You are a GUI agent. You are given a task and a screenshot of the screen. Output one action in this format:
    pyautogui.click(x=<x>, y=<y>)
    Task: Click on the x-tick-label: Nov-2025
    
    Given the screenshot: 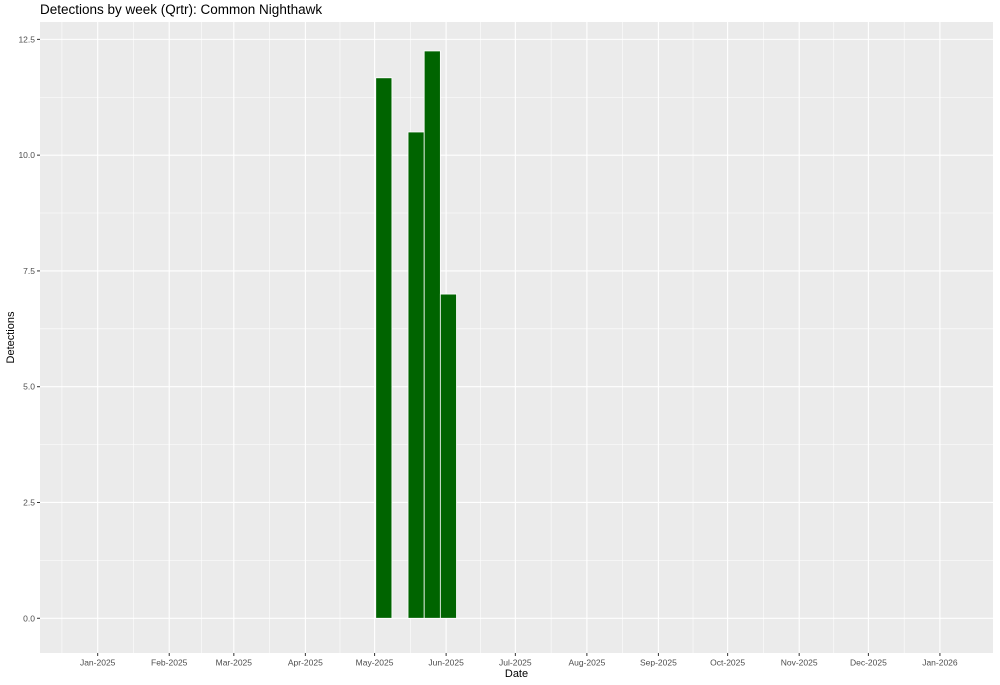 What is the action you would take?
    pyautogui.click(x=799, y=663)
    